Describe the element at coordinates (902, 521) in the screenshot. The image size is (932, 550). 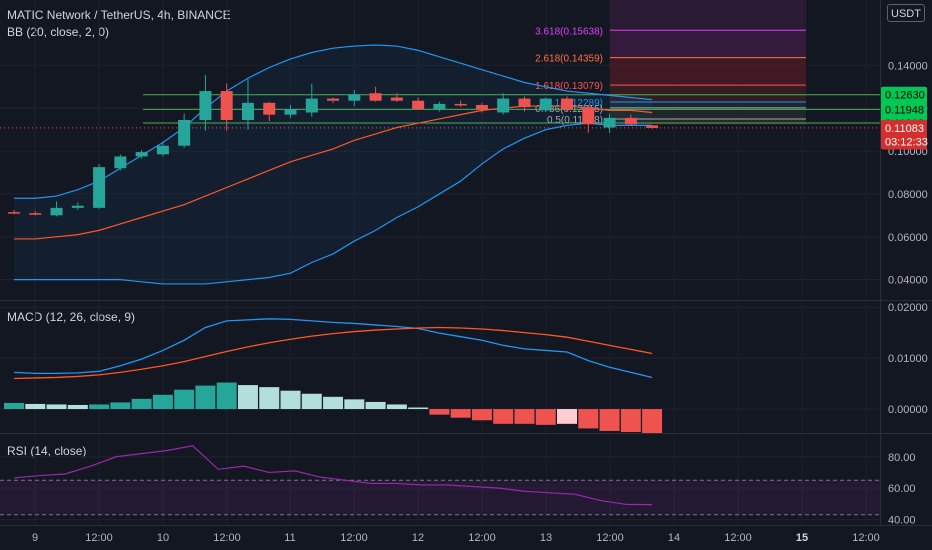
I see `axis-tick-label: 40.00` at that location.